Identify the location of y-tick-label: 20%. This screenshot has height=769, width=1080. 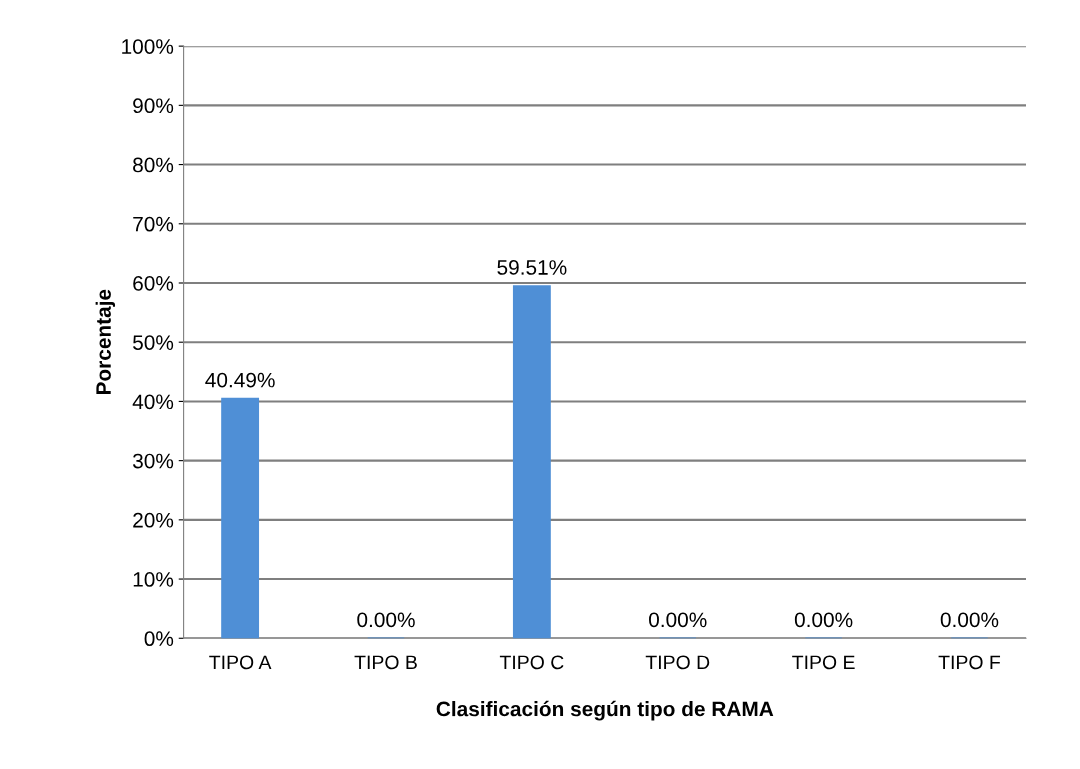
(153, 520).